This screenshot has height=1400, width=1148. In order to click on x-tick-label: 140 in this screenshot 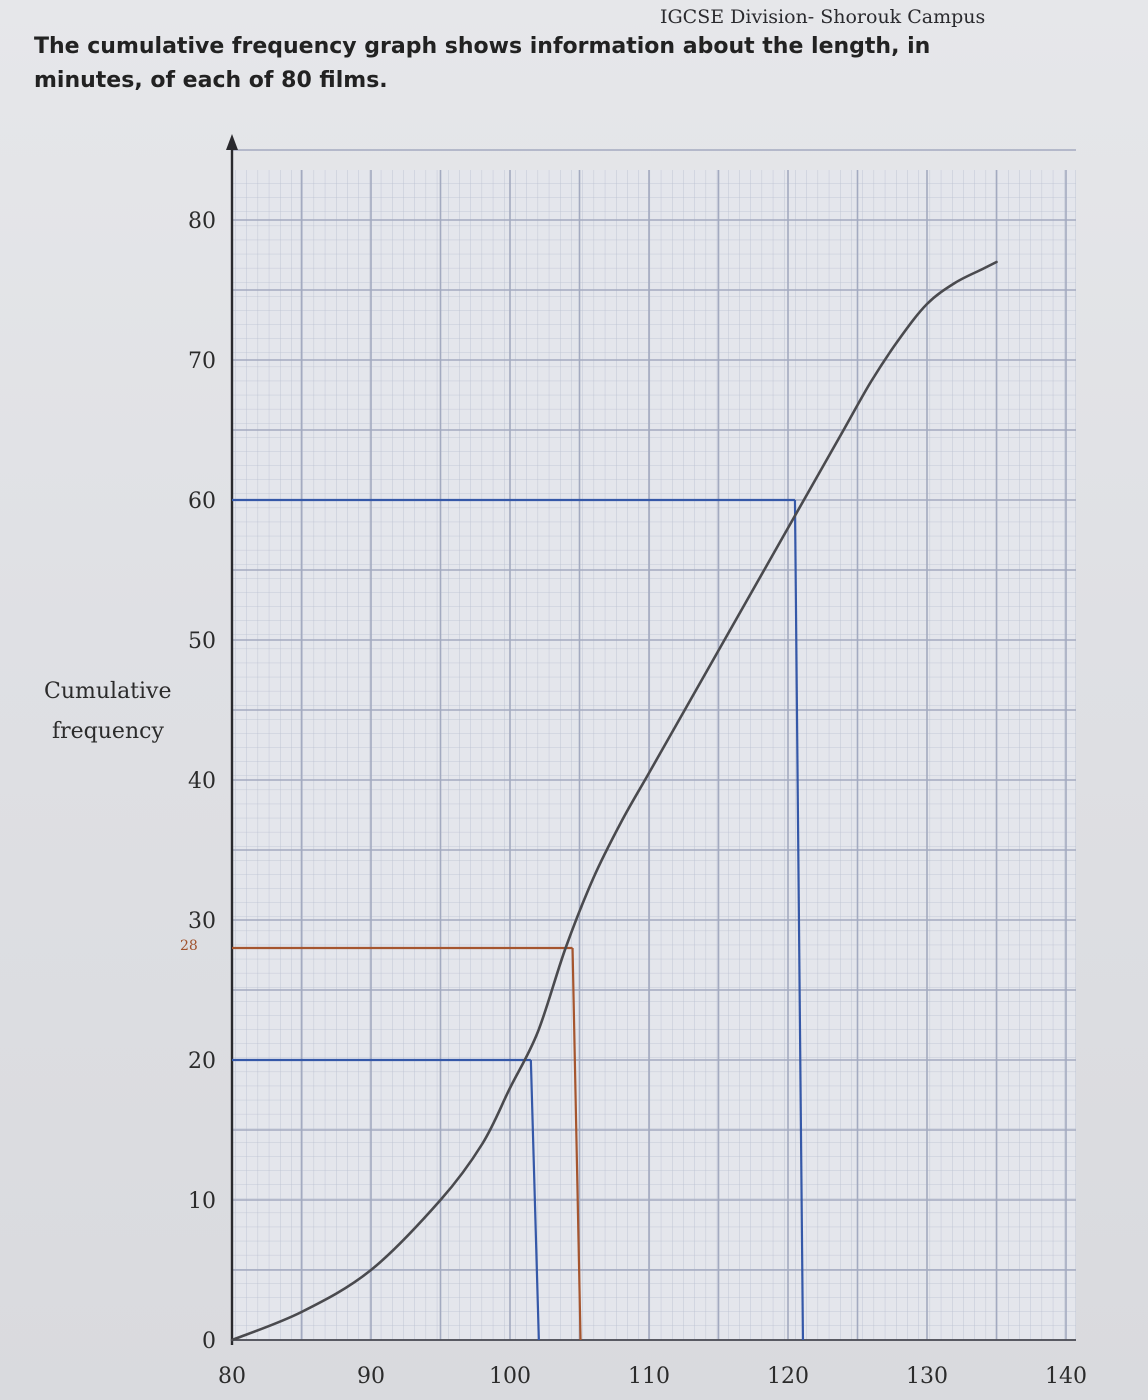, I will do `click(1066, 1376)`.